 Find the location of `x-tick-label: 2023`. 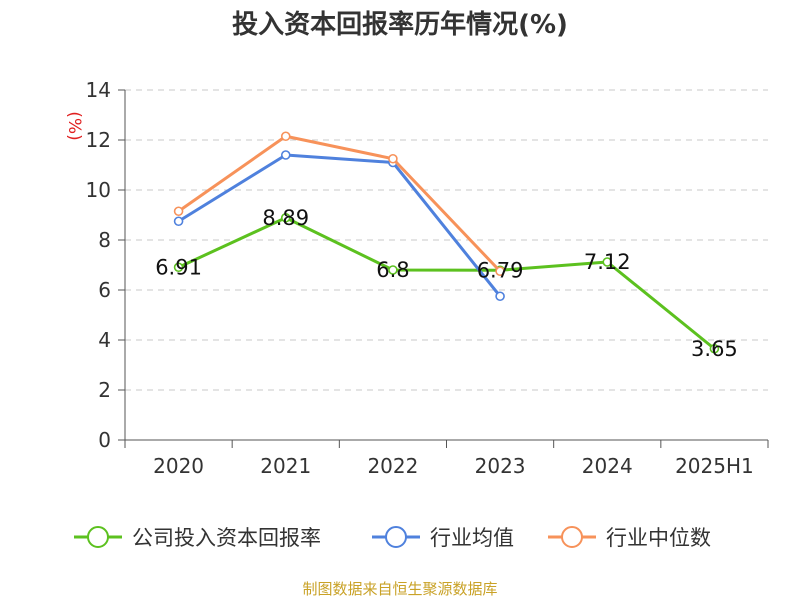

x-tick-label: 2023 is located at coordinates (500, 466).